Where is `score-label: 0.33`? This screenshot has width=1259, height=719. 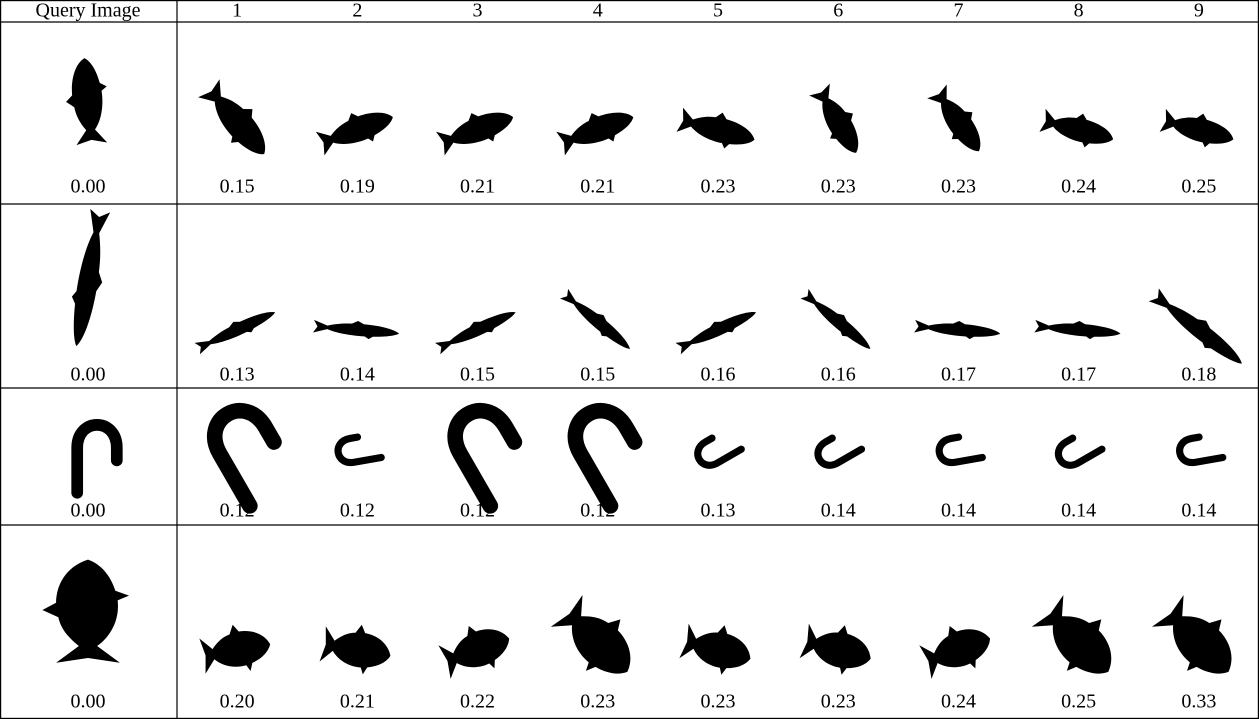 score-label: 0.33 is located at coordinates (1198, 702).